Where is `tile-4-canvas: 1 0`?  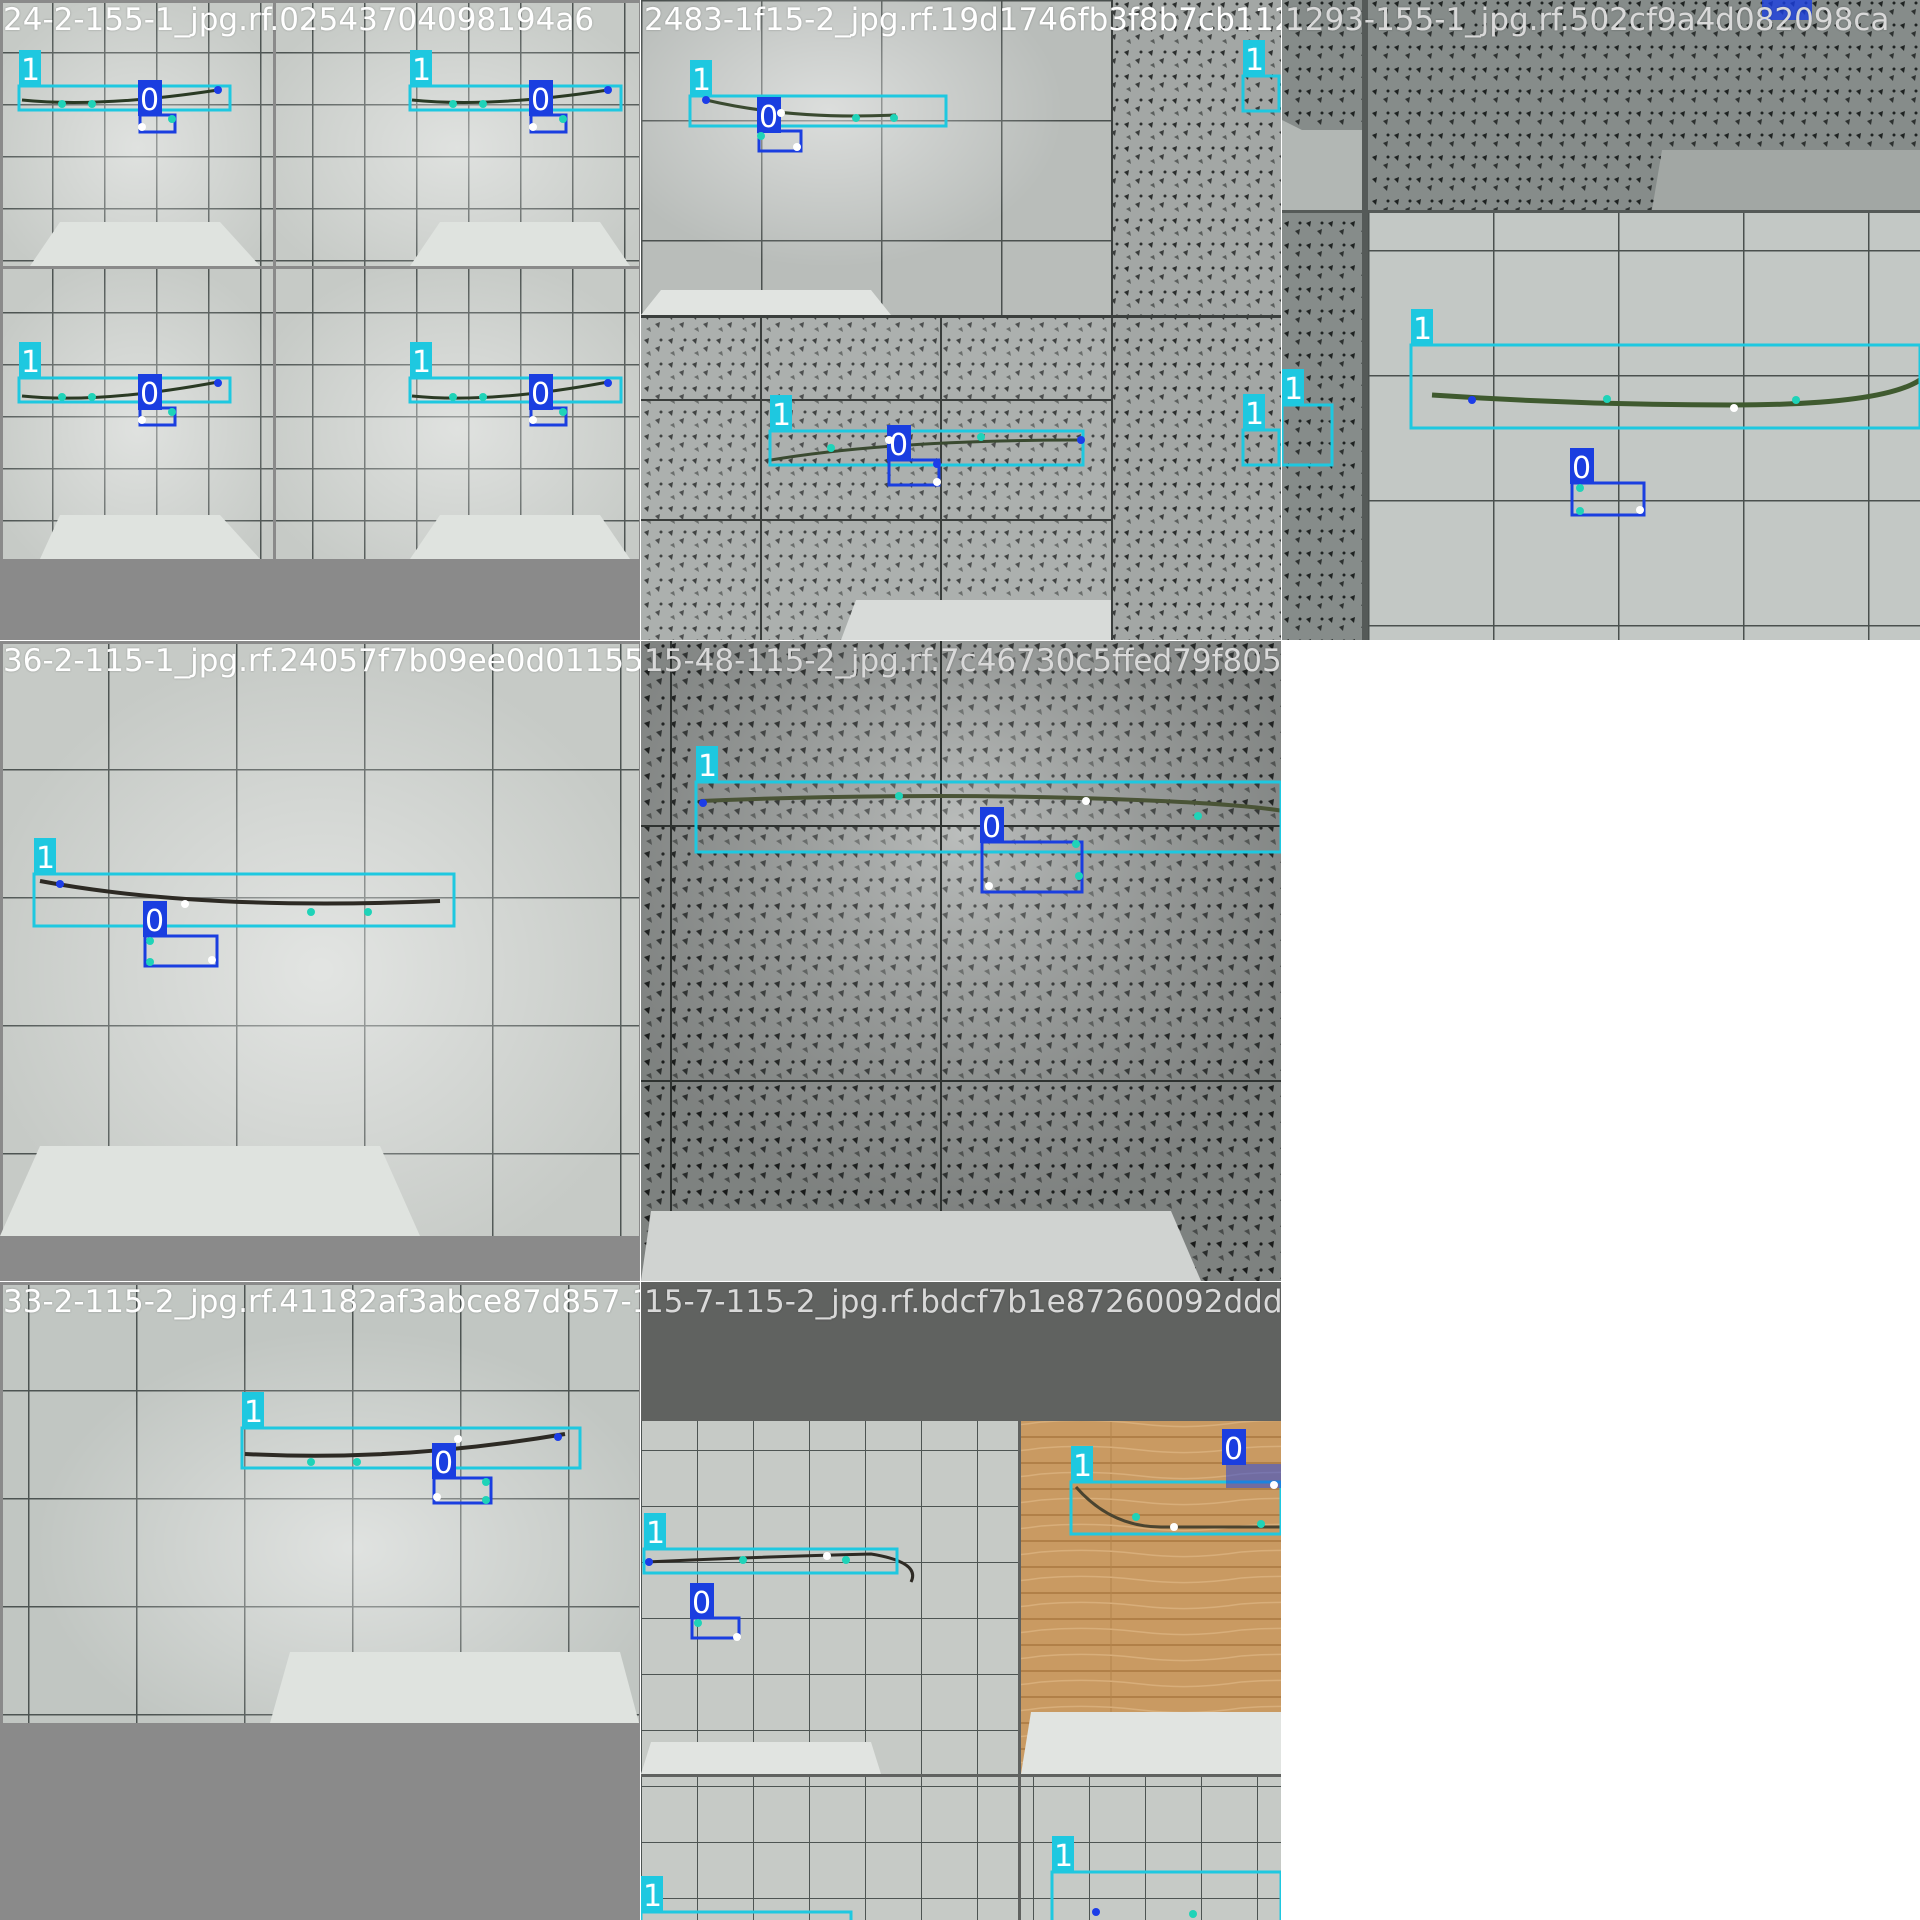
tile-4-canvas: 1 0 is located at coordinates (319, 940).